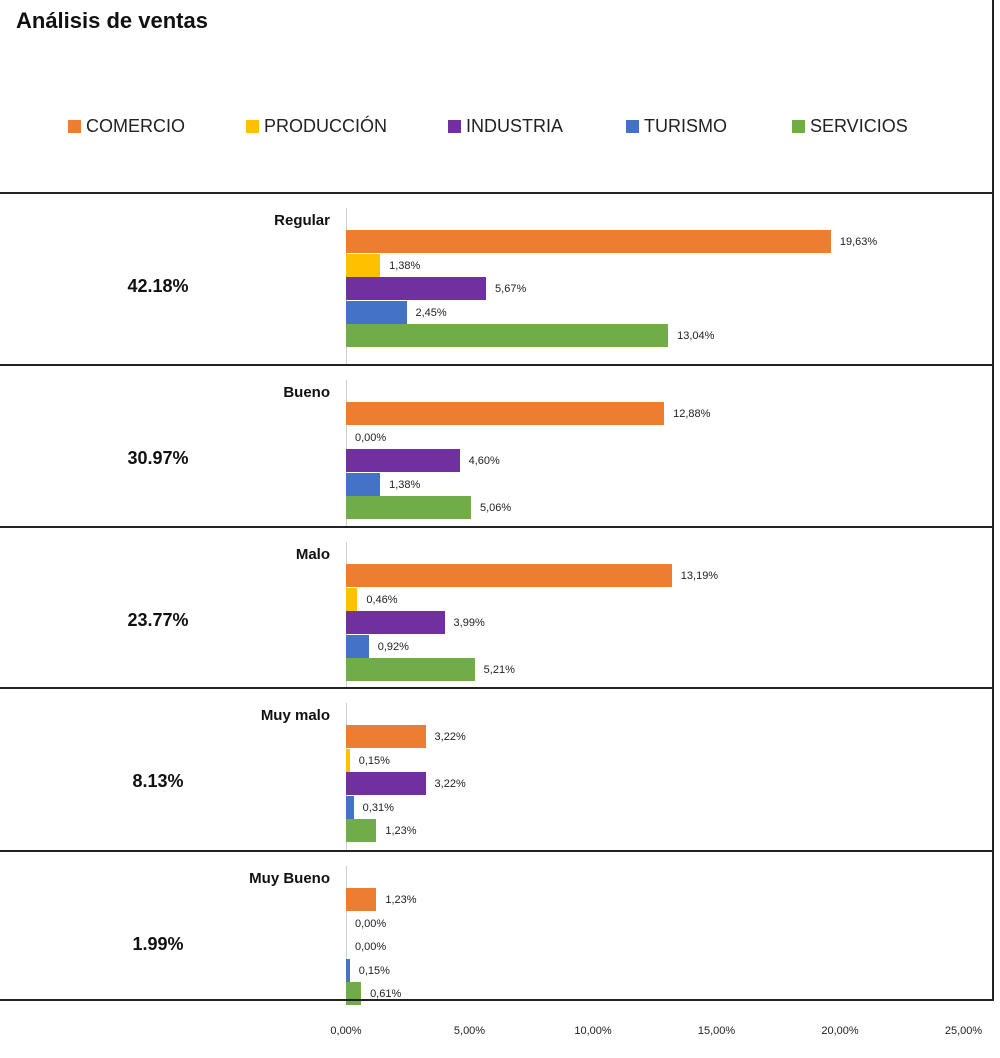 The image size is (1000, 1058). I want to click on value-label-regular-turismo: 2,45%, so click(431, 312).